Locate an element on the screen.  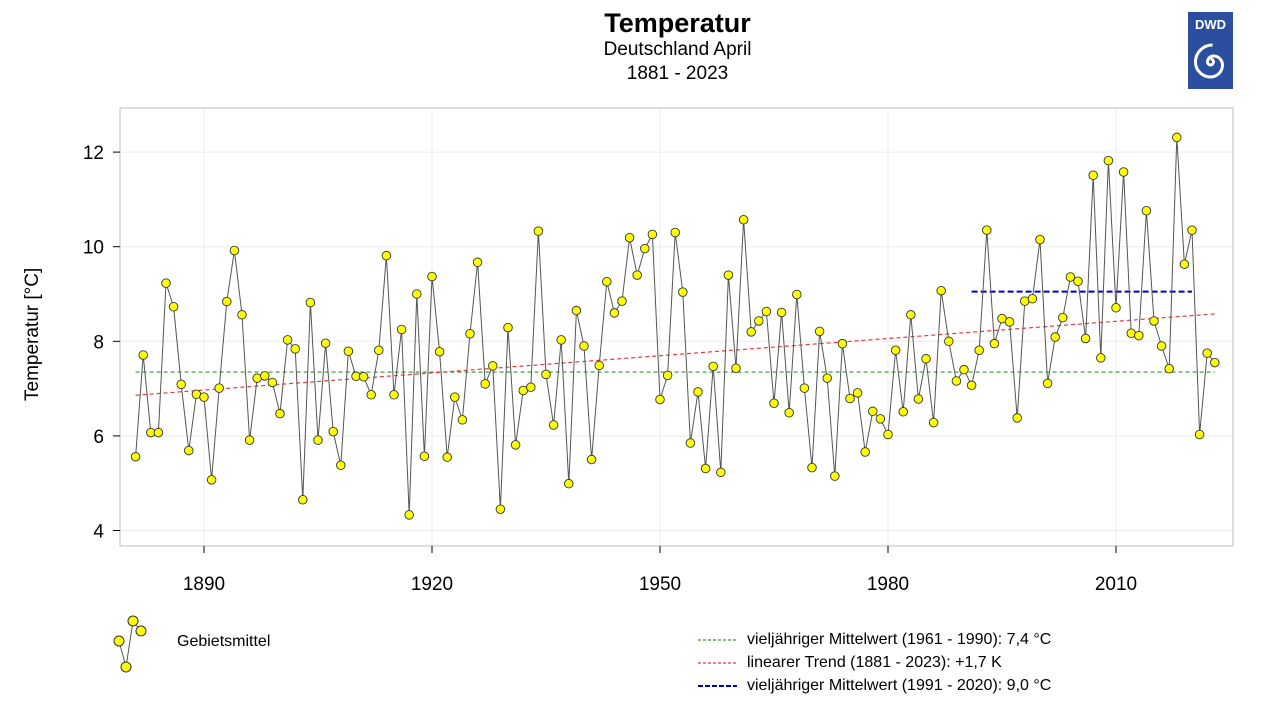
data-point-1962 is located at coordinates (751, 332).